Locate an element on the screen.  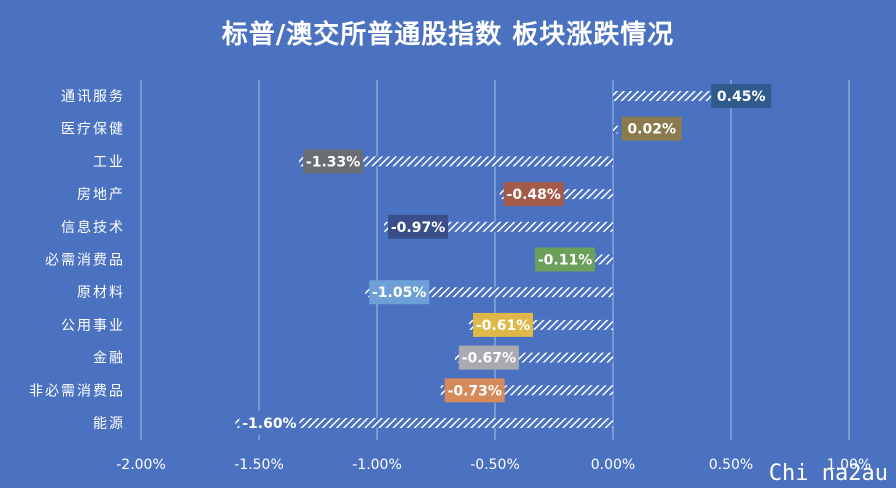
category-label: 能源 is located at coordinates (109, 424).